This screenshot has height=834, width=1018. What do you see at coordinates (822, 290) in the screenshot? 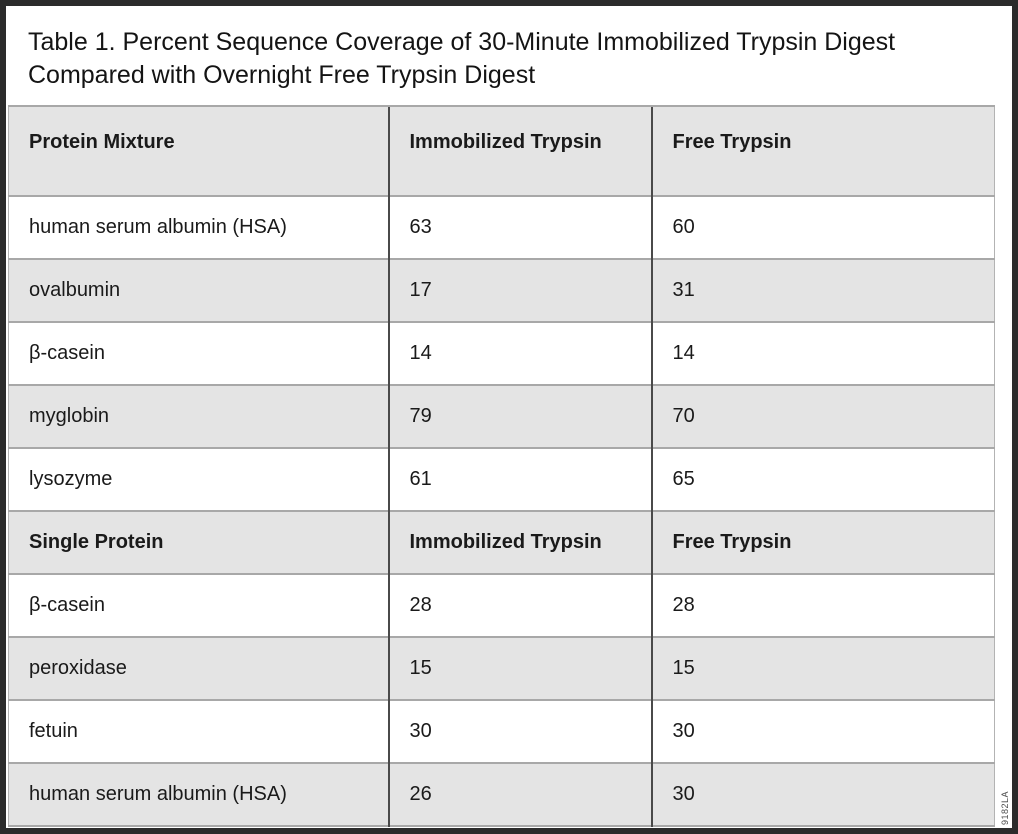
I see `free-value-cell: 31` at bounding box center [822, 290].